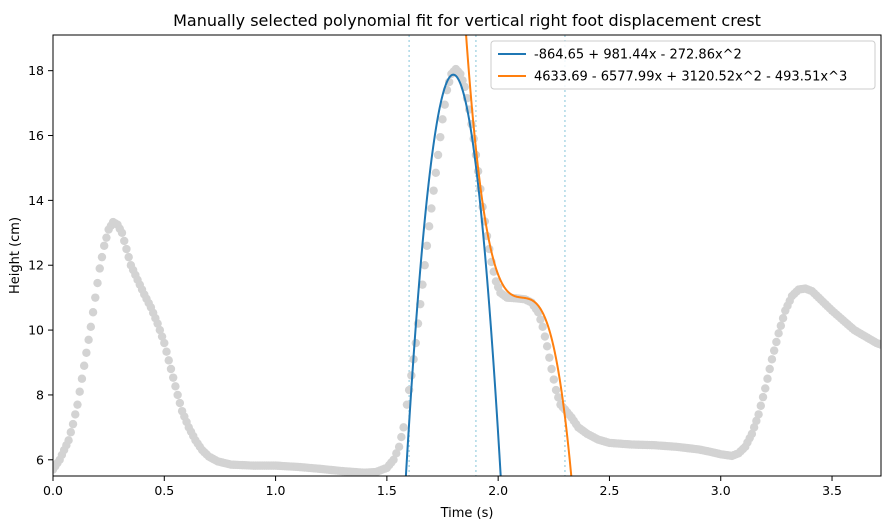  What do you see at coordinates (442, 487) in the screenshot?
I see `x-axis-ticks: 0.0 0.5 1.0 1.5 2.0 2.5 3.0 3.5` at bounding box center [442, 487].